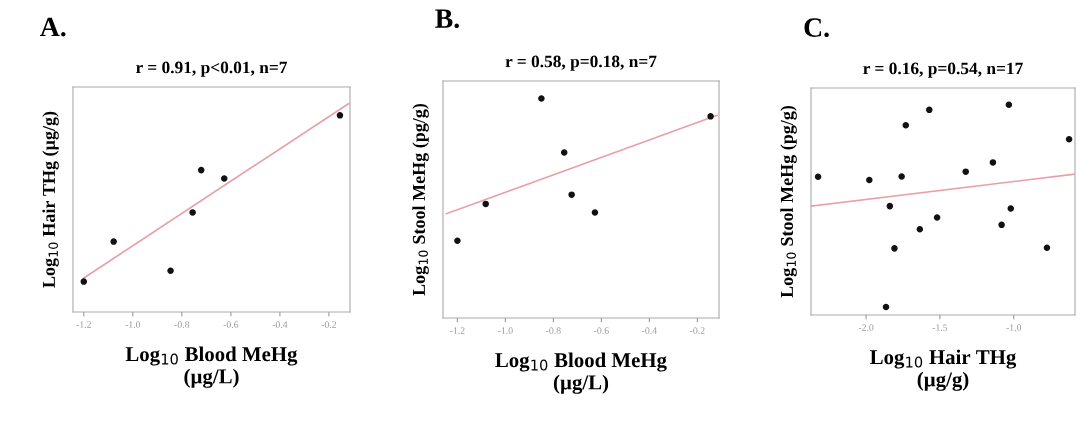  Describe the element at coordinates (53, 27) in the screenshot. I see `chart-title: A.` at that location.